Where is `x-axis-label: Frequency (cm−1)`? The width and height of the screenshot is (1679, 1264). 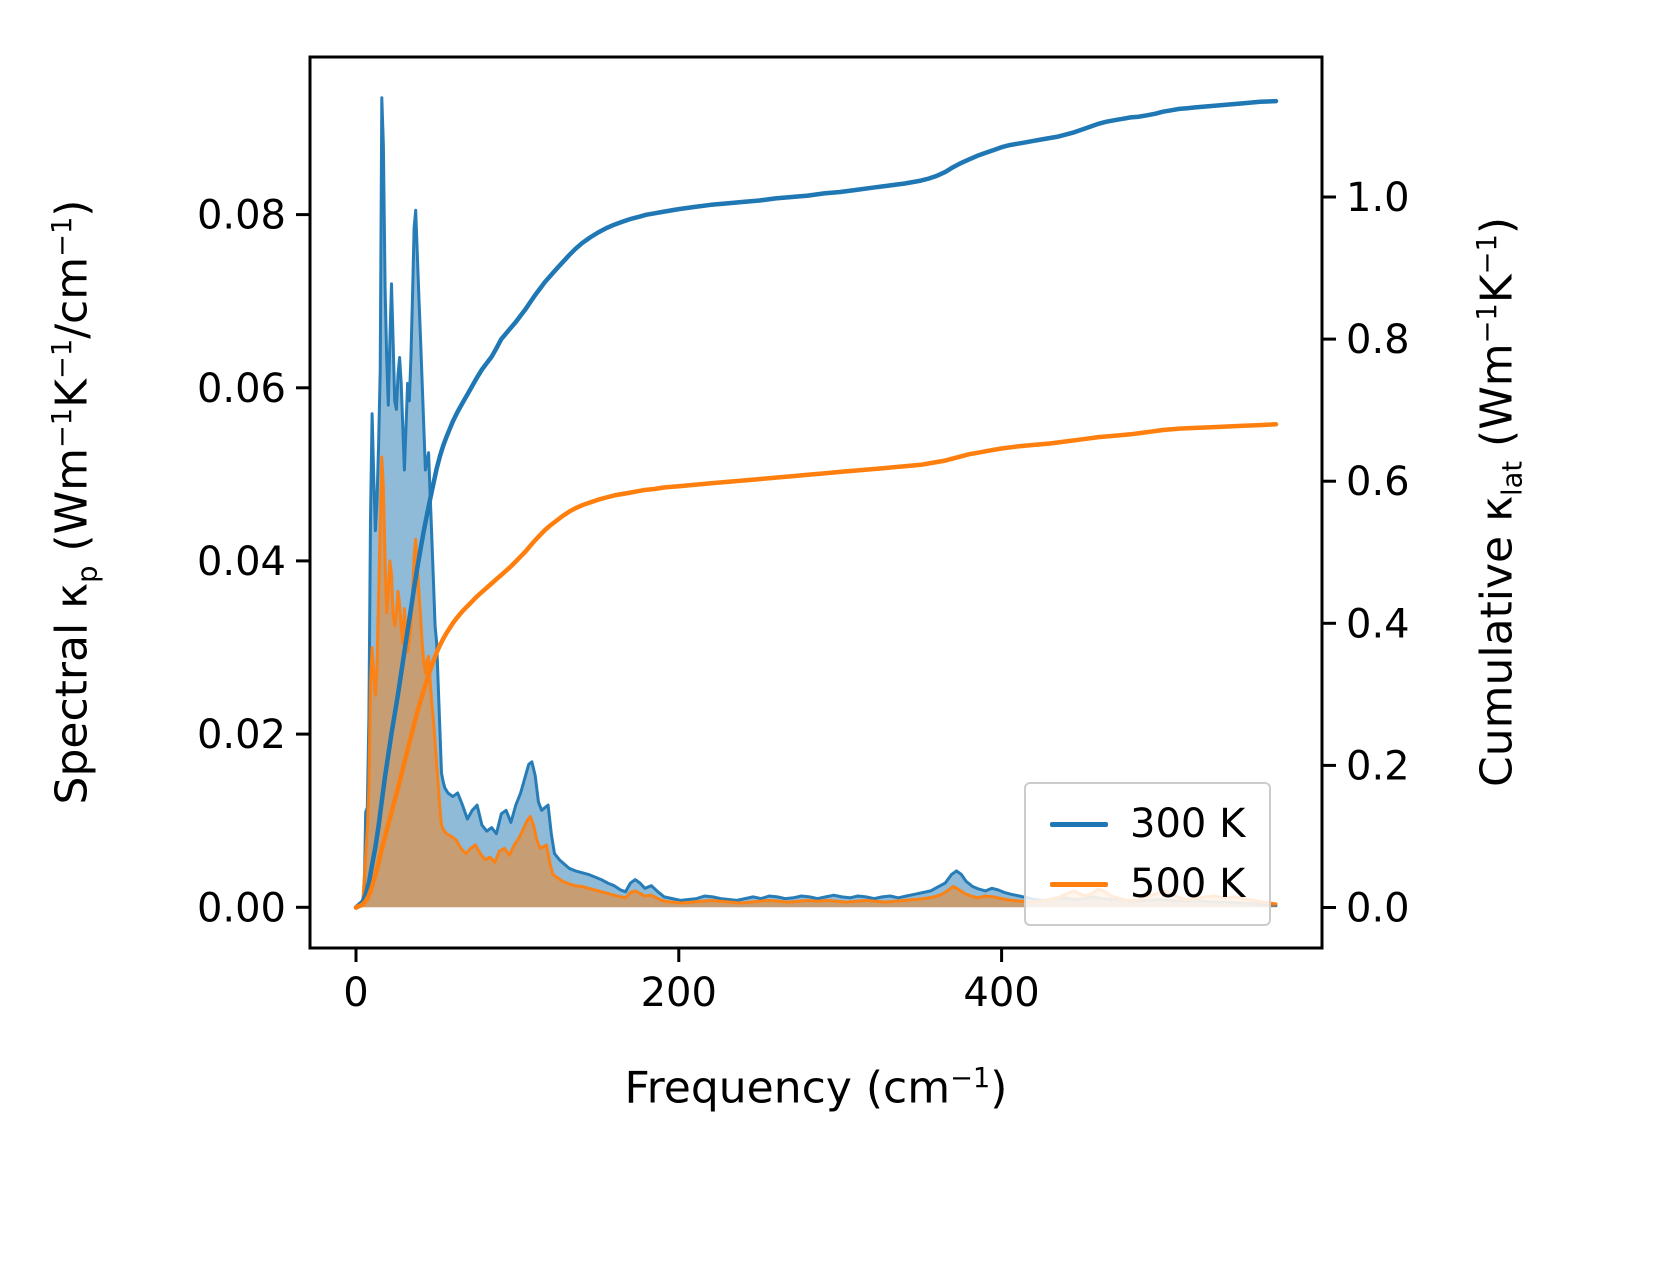 x-axis-label: Frequency (cm−1) is located at coordinates (816, 1088).